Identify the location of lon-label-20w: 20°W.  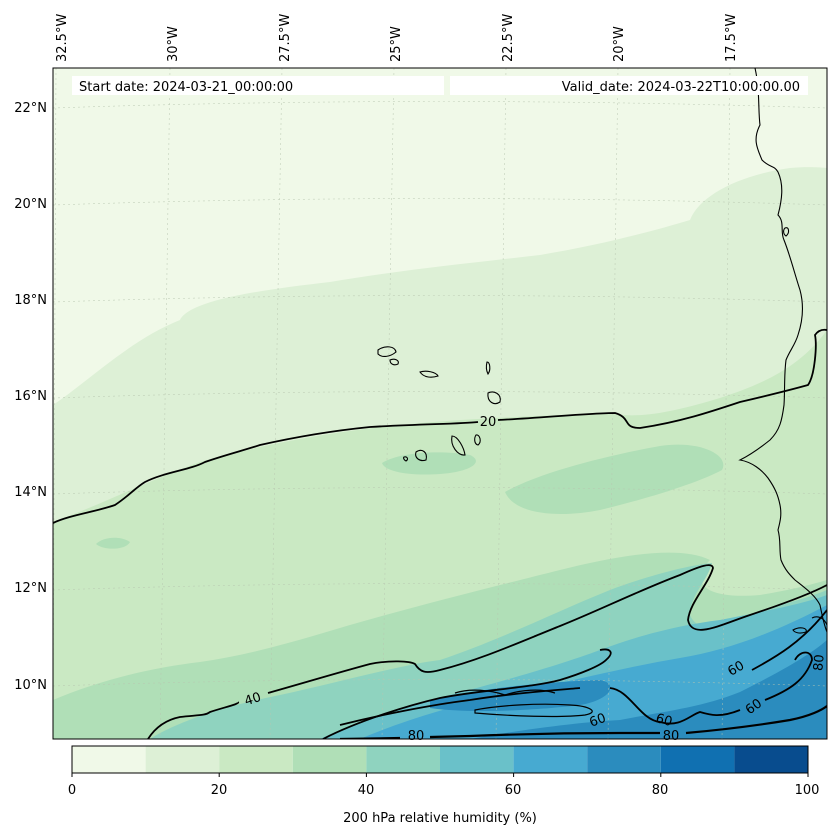
(619, 44).